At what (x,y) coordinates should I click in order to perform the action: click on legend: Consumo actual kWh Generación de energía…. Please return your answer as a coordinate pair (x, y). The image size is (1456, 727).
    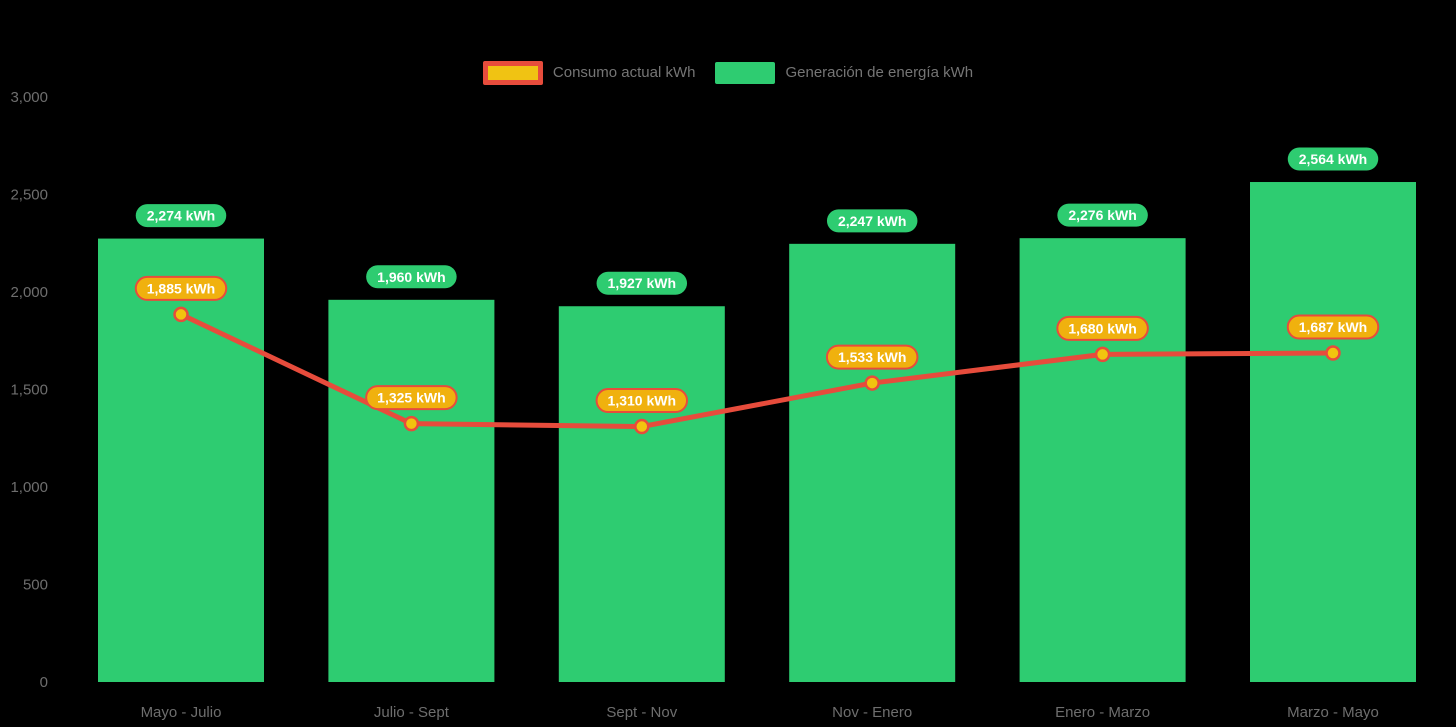
    Looking at the image, I should click on (728, 73).